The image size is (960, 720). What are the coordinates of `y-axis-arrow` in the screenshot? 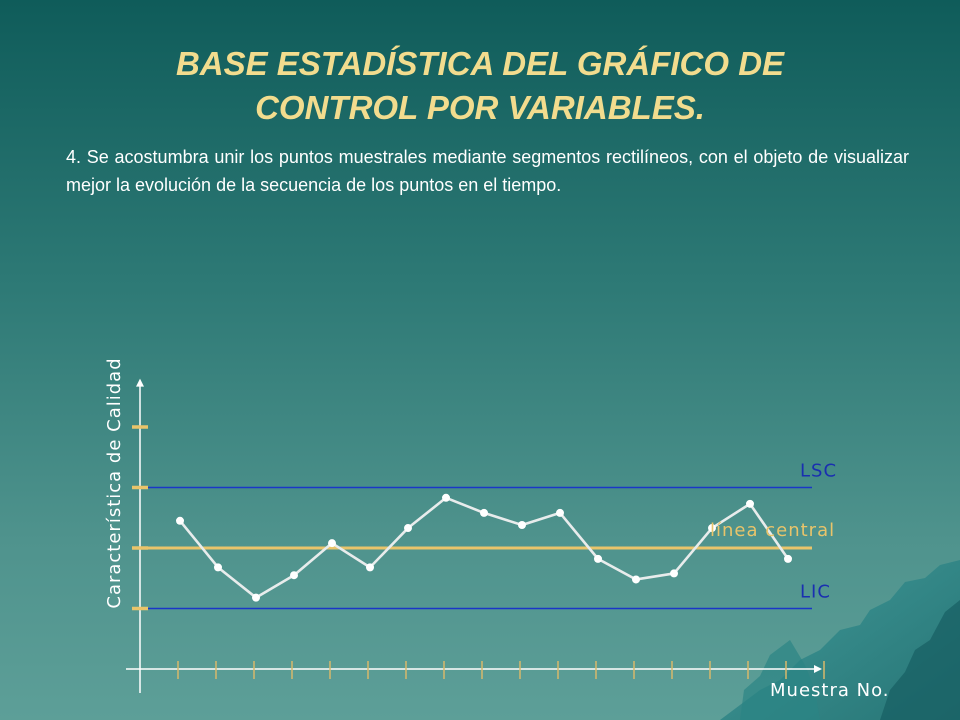 It's located at (140, 382).